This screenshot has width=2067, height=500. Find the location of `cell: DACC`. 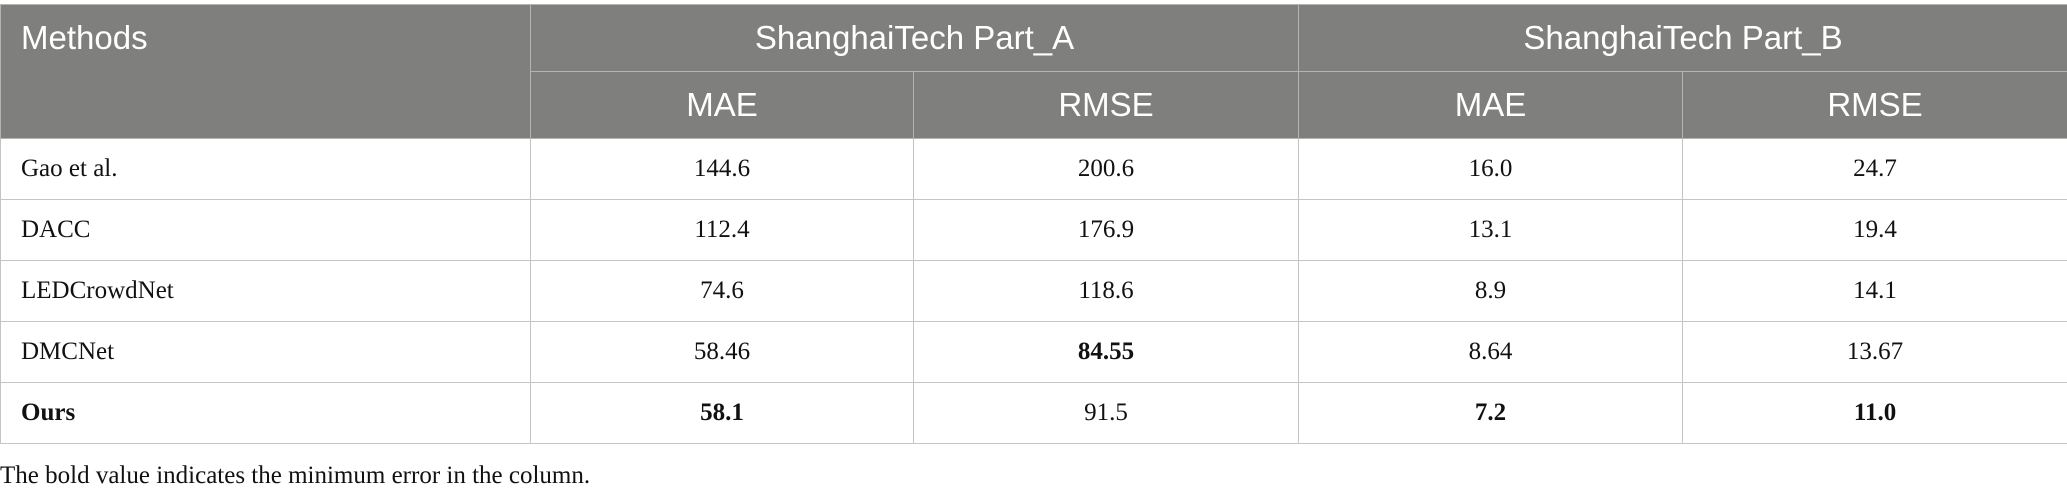

cell: DACC is located at coordinates (265, 230).